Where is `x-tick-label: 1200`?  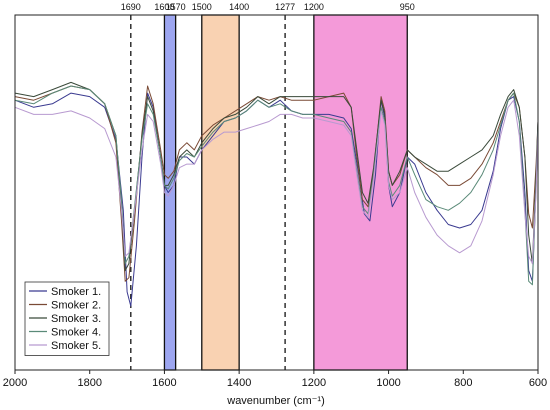 x-tick-label: 1200 is located at coordinates (314, 383).